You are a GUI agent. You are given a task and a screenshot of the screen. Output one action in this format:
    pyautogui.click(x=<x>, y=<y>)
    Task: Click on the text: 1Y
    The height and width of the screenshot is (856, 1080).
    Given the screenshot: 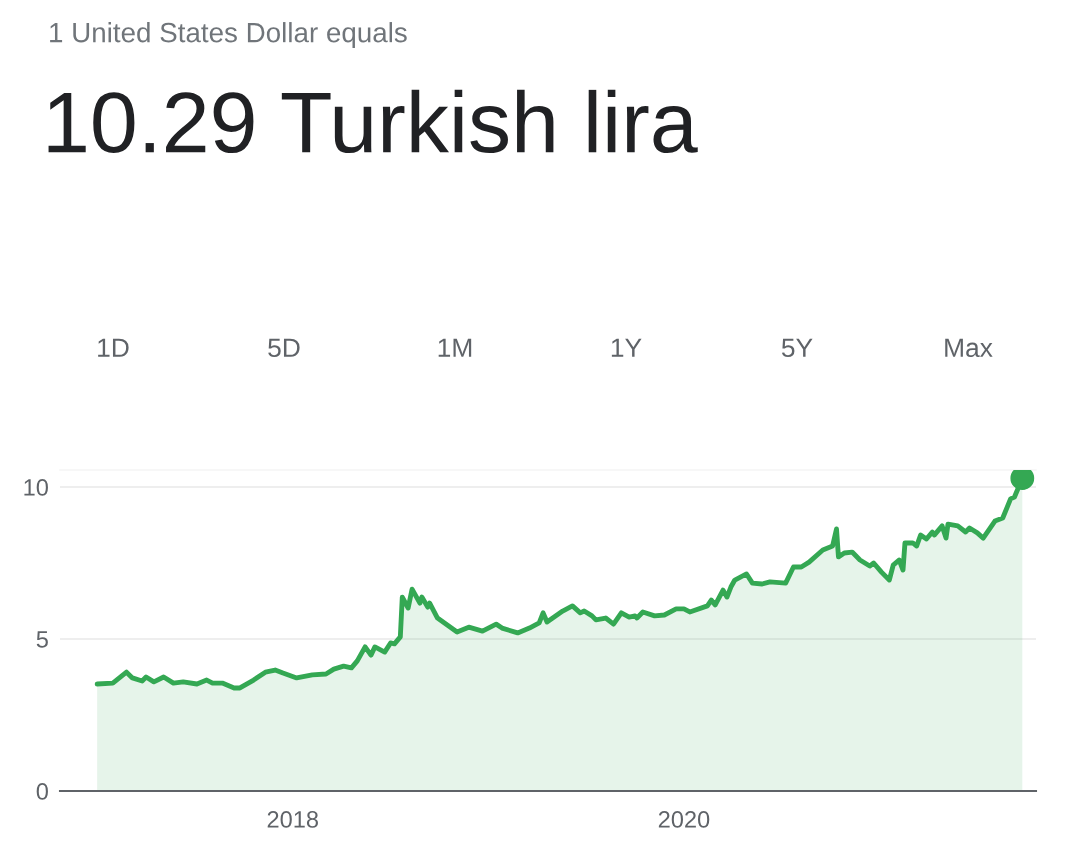 What is the action you would take?
    pyautogui.click(x=626, y=347)
    